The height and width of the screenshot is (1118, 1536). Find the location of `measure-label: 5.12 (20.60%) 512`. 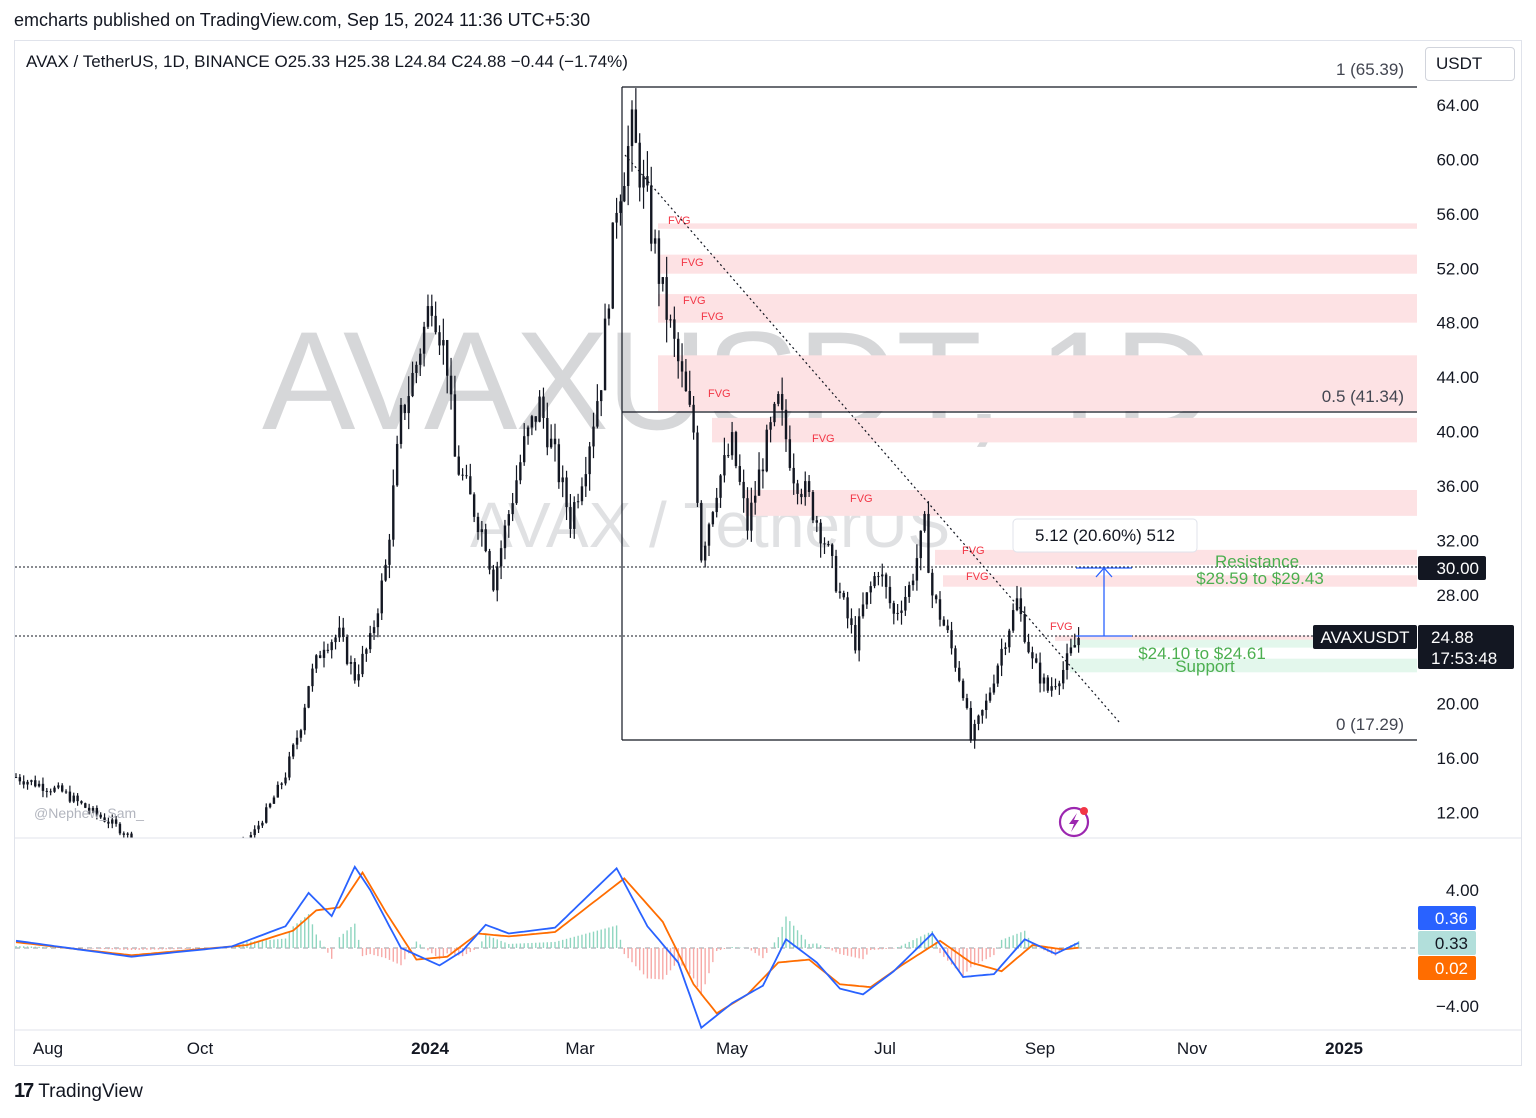

measure-label: 5.12 (20.60%) 512 is located at coordinates (1105, 535).